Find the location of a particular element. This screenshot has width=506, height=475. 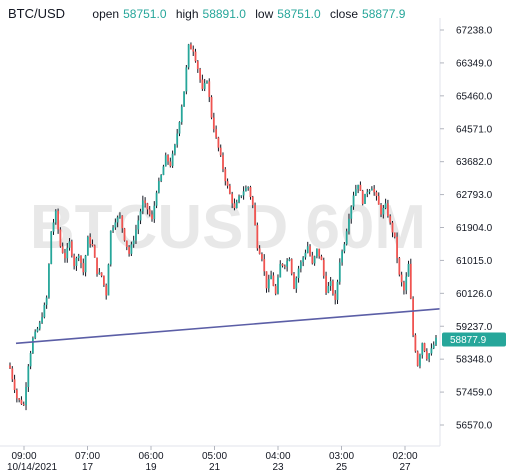

price-tick-label: 60126.0 is located at coordinates (474, 294).